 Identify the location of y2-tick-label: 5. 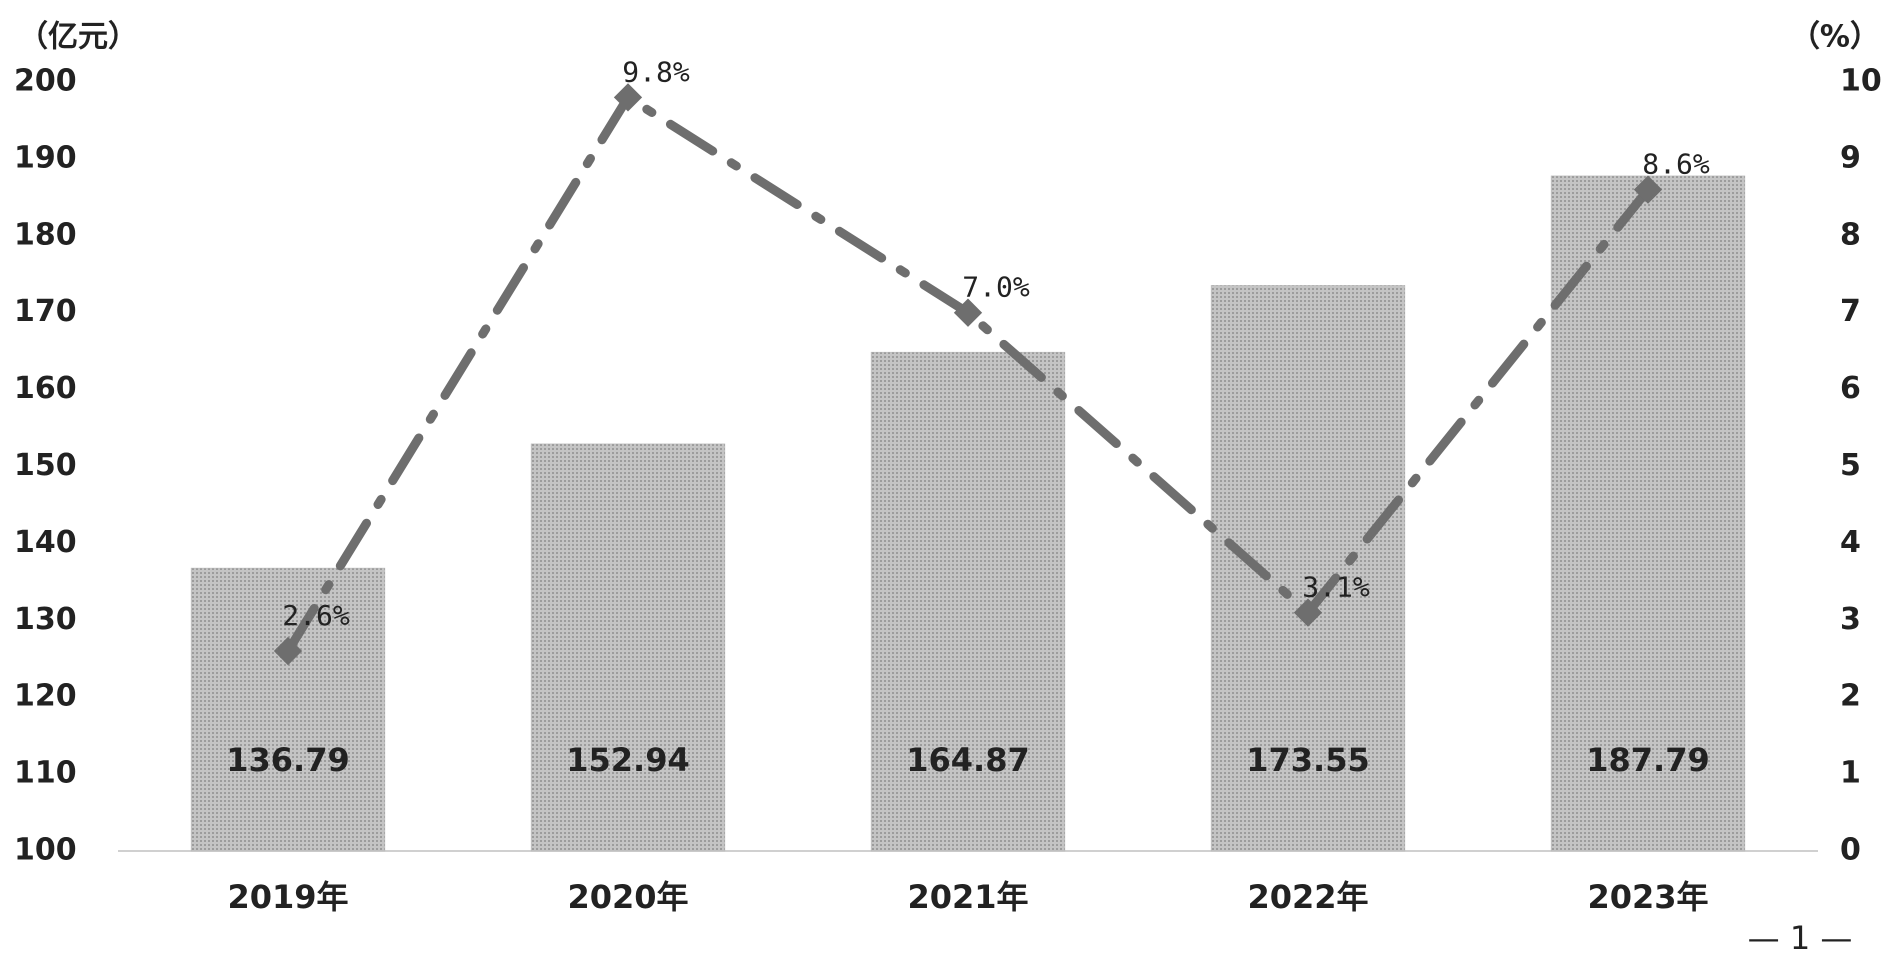
(1850, 465).